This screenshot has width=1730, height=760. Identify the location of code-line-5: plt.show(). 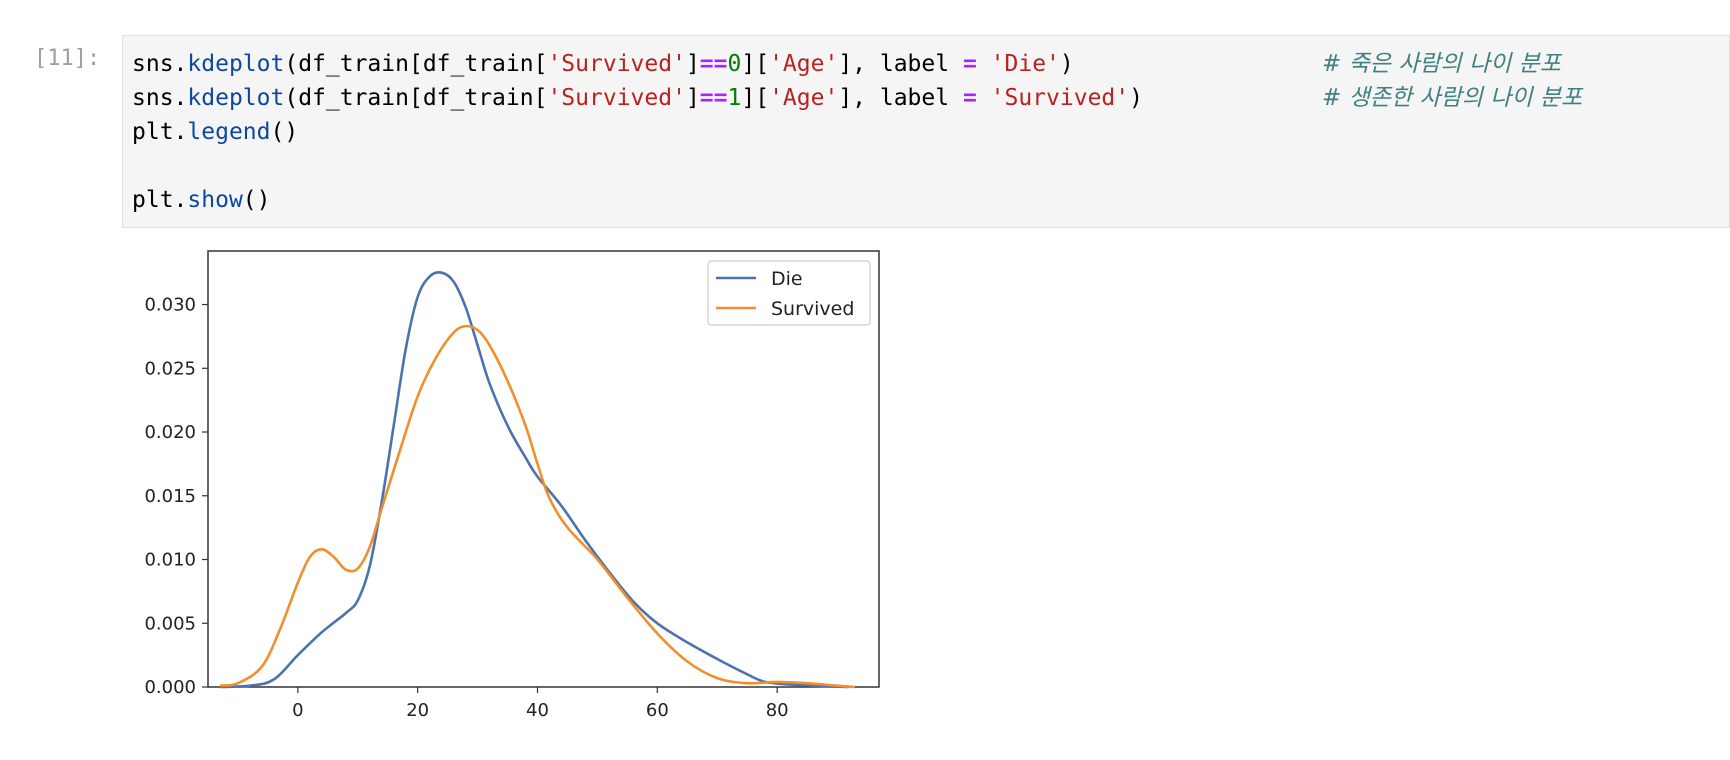
(201, 200).